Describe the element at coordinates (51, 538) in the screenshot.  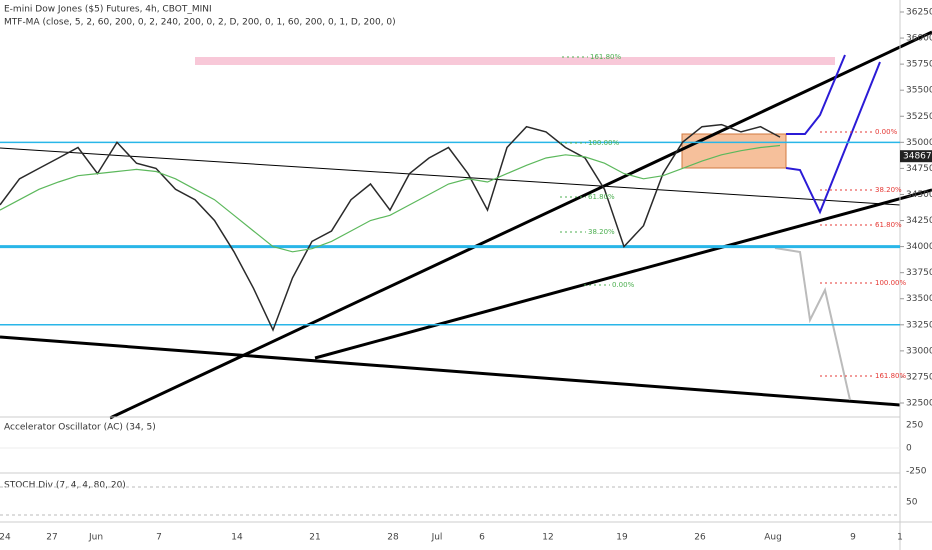
I see `x-tick-label: 27` at that location.